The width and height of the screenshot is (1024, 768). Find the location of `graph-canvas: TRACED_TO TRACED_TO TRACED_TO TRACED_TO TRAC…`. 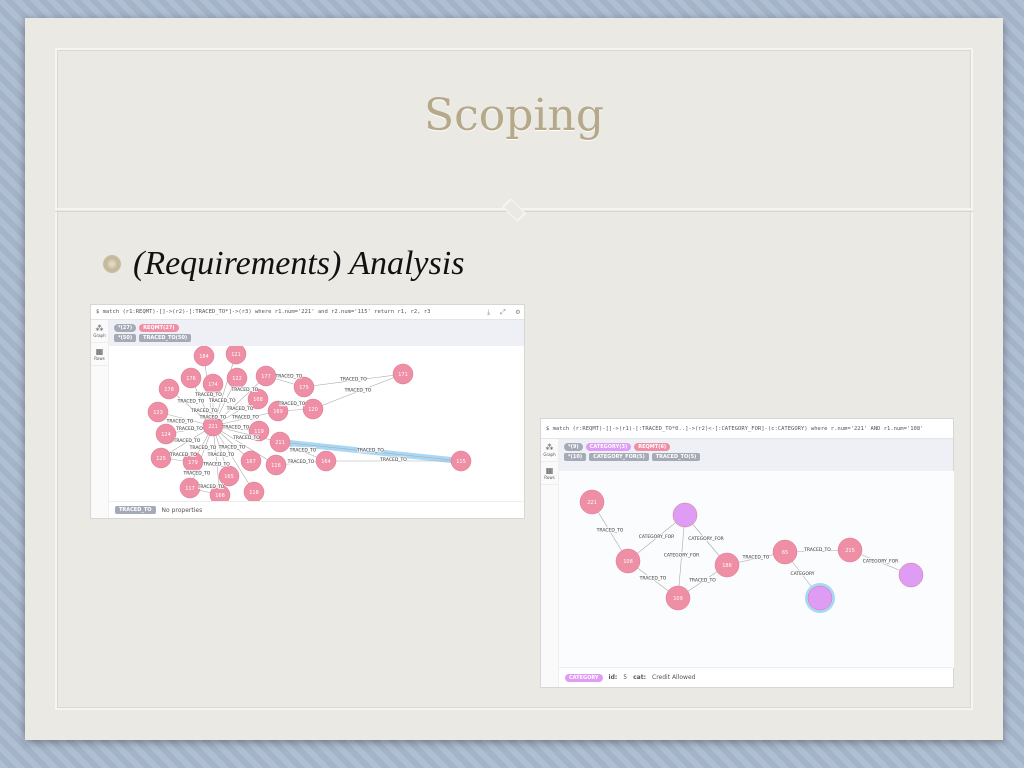

graph-canvas: TRACED_TO TRACED_TO TRACED_TO TRACED_TO TRAC… is located at coordinates (317, 424).